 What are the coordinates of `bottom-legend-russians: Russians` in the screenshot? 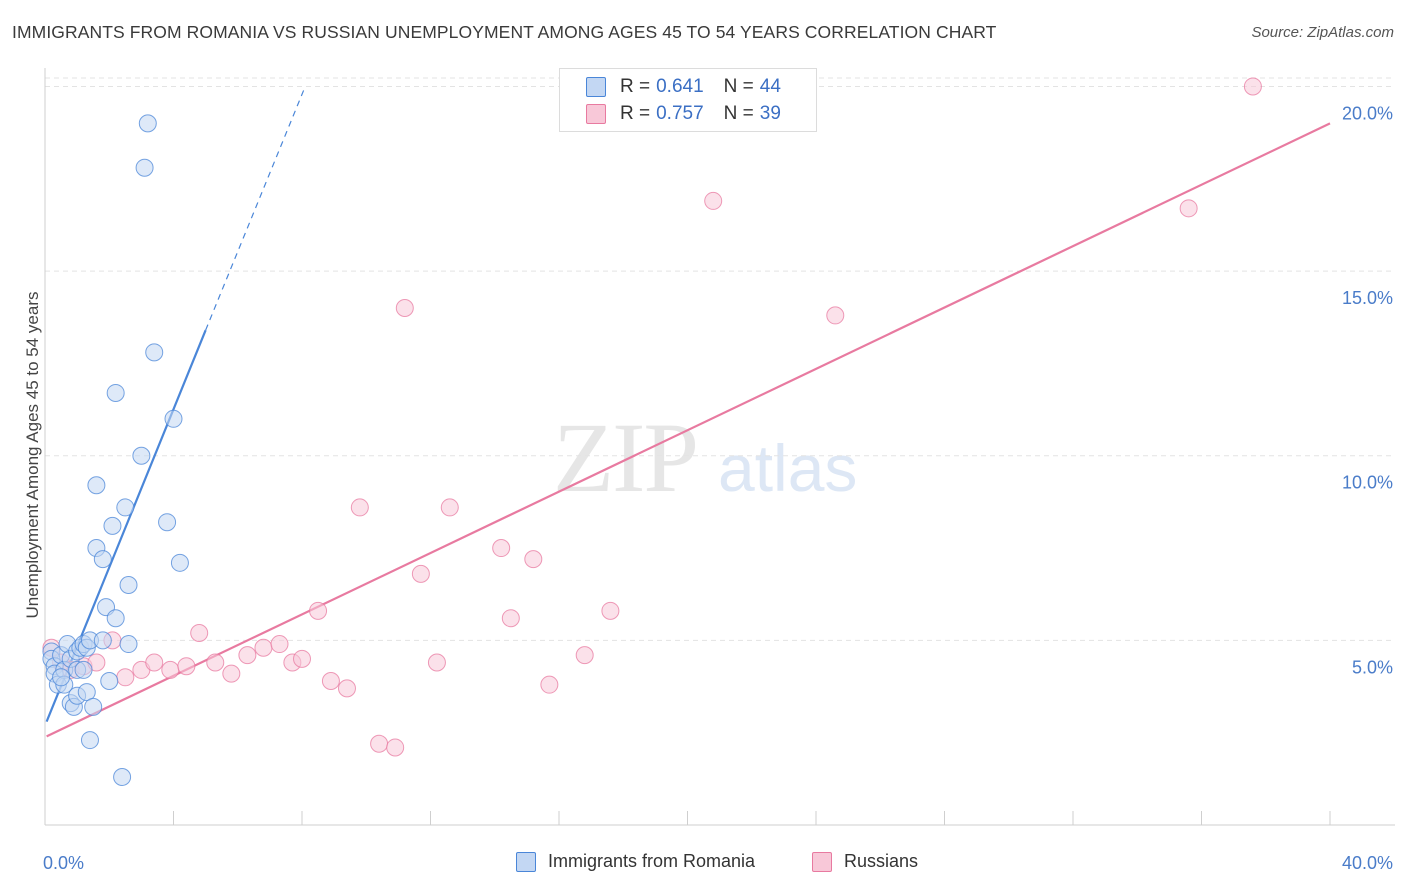 It's located at (865, 861).